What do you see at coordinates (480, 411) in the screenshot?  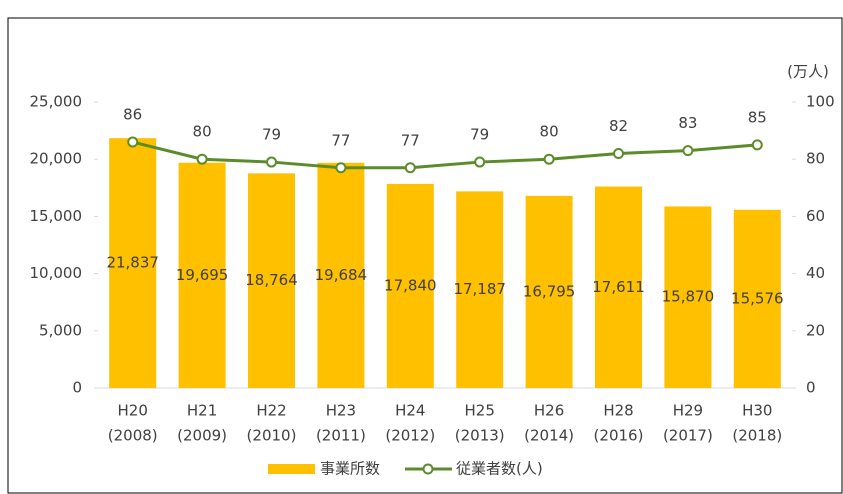 I see `x-tick-label: H25` at bounding box center [480, 411].